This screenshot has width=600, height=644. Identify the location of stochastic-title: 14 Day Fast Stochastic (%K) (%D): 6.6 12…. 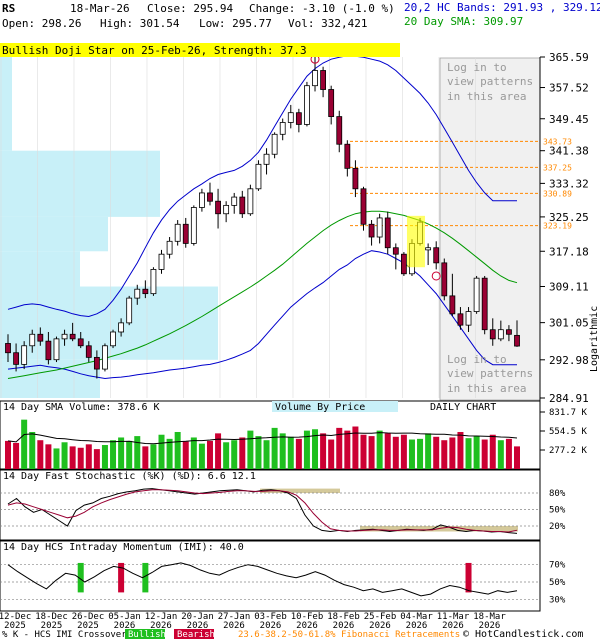
(129, 476).